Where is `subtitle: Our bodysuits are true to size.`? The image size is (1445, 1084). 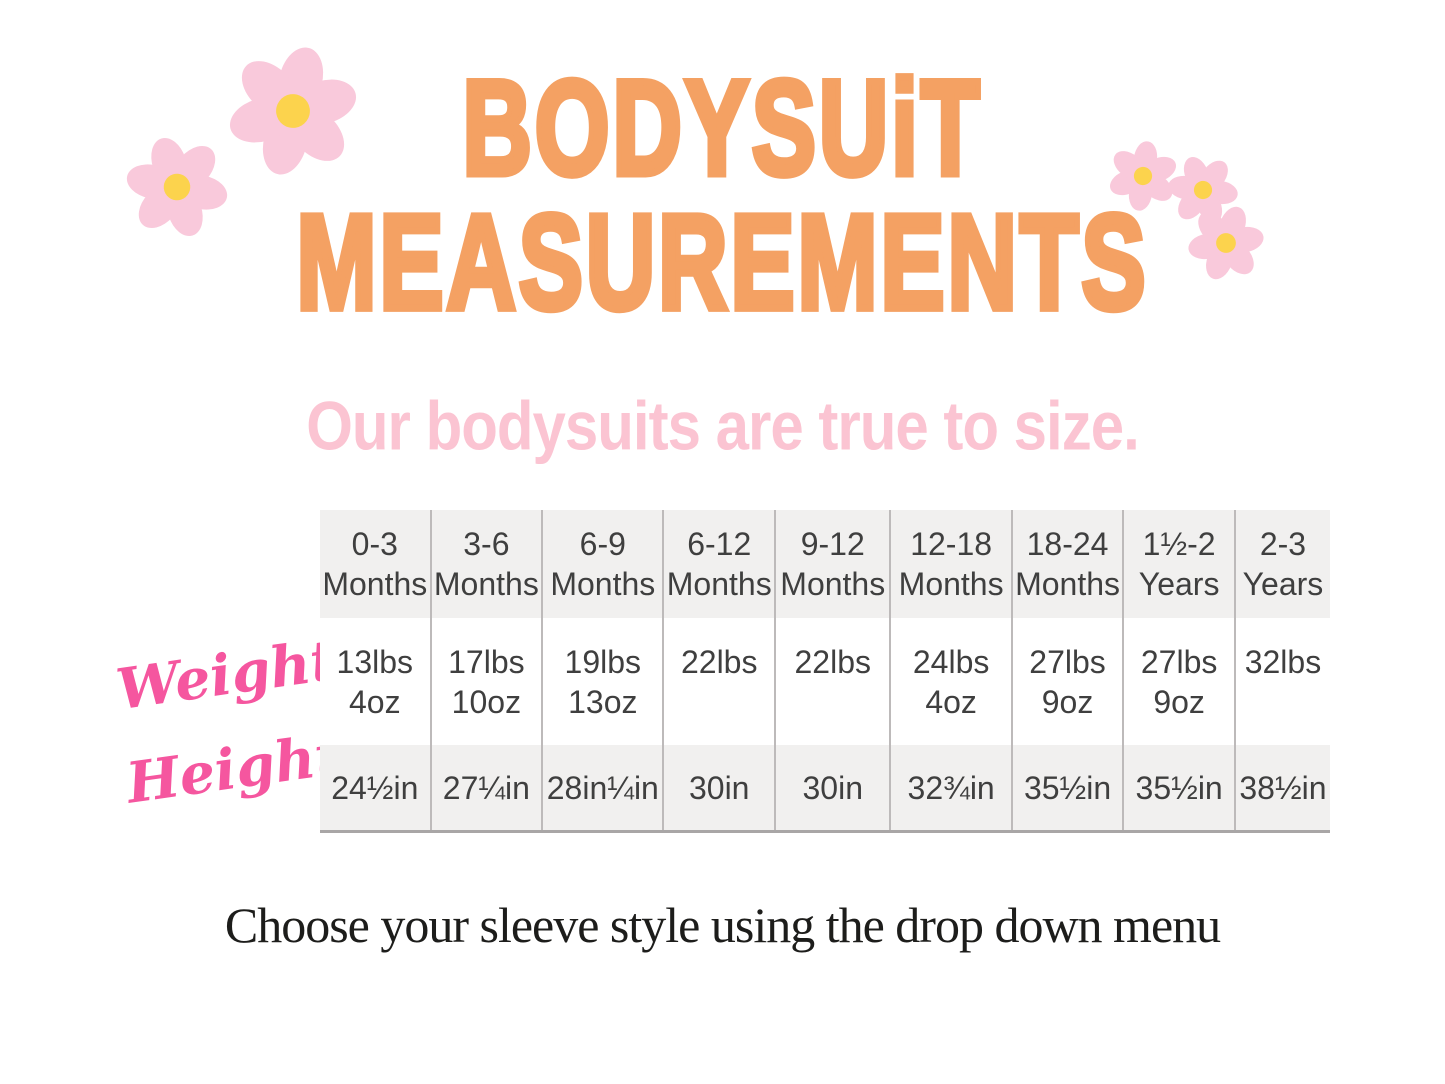 subtitle: Our bodysuits are true to size. is located at coordinates (723, 426).